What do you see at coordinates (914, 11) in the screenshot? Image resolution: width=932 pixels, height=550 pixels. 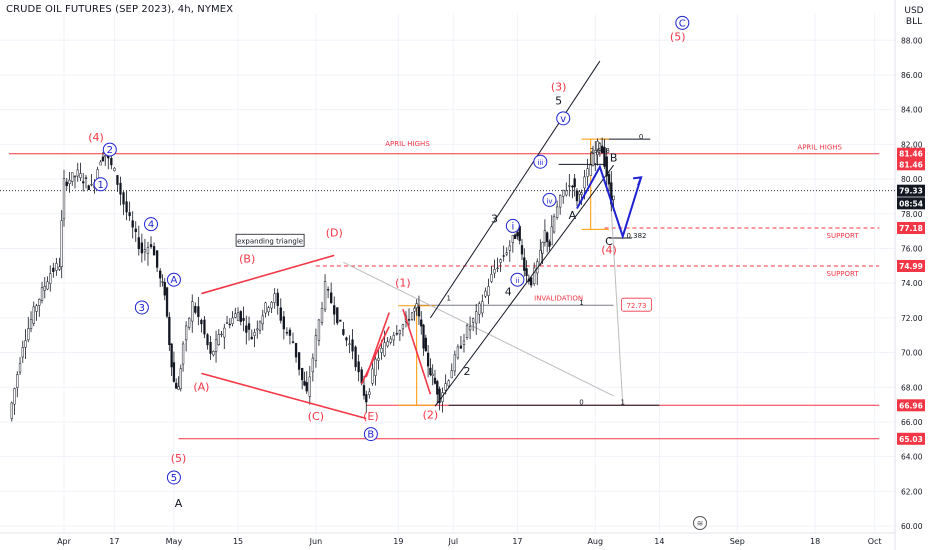 I see `currency-label: USD` at bounding box center [914, 11].